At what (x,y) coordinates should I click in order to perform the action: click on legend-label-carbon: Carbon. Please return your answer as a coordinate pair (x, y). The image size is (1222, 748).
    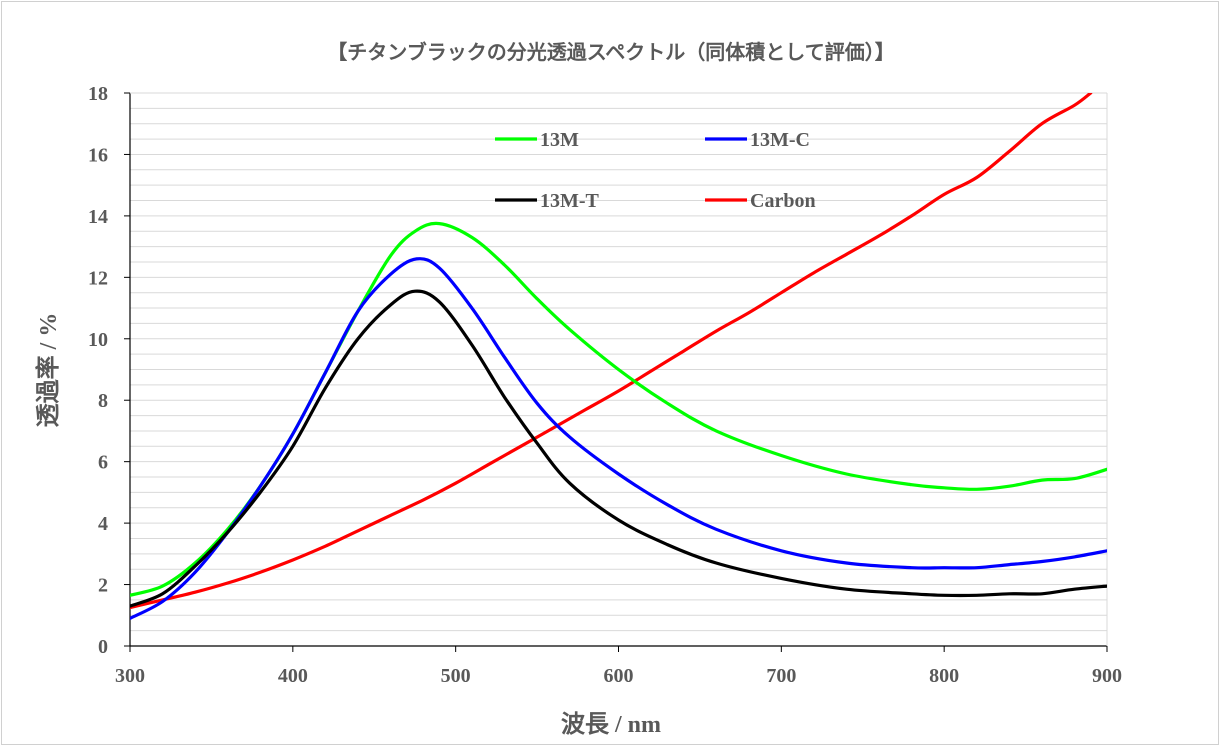
    Looking at the image, I should click on (783, 201).